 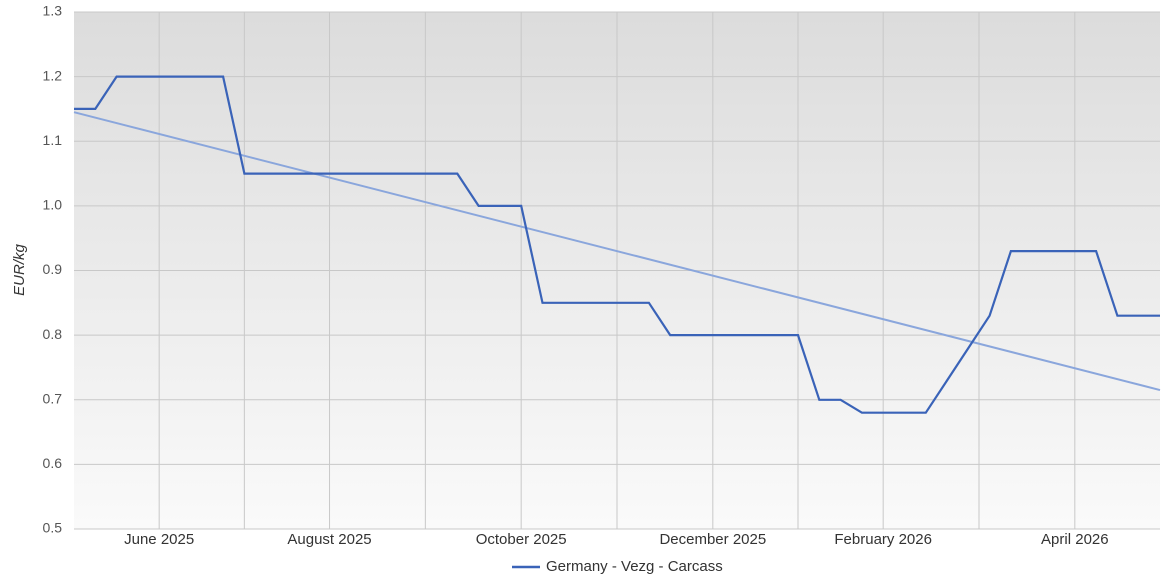 I want to click on y-tick-label: 0.5, so click(x=53, y=528).